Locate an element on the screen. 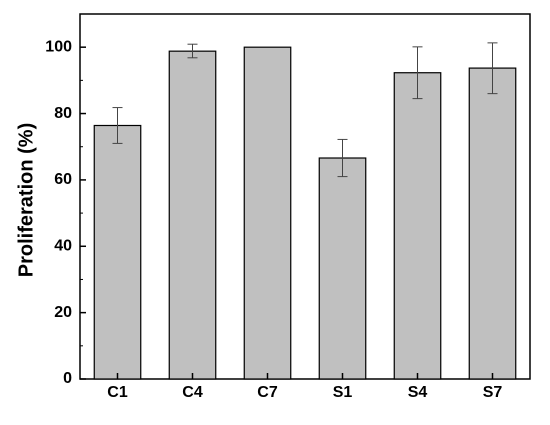 The image size is (550, 425). x-tick-label-s7: S7 is located at coordinates (493, 392).